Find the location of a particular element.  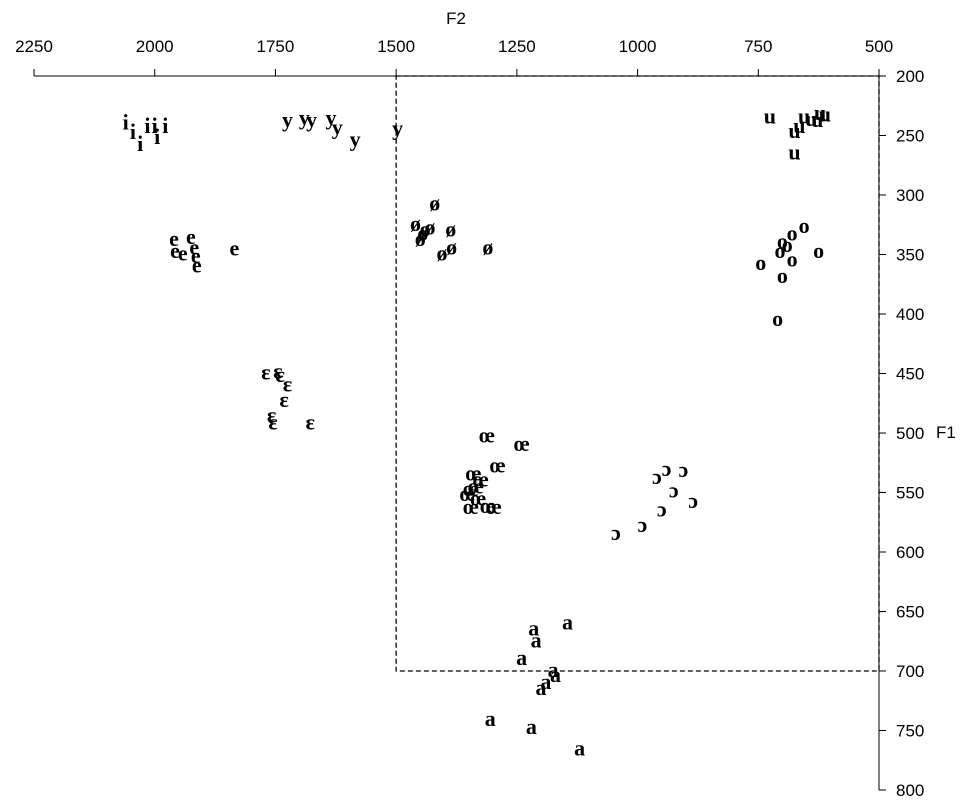

y-tick-label: 200 is located at coordinates (910, 76).